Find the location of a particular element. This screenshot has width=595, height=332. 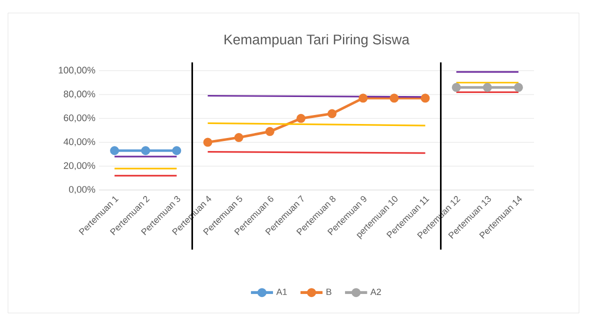

legend-label: A2 is located at coordinates (375, 291).